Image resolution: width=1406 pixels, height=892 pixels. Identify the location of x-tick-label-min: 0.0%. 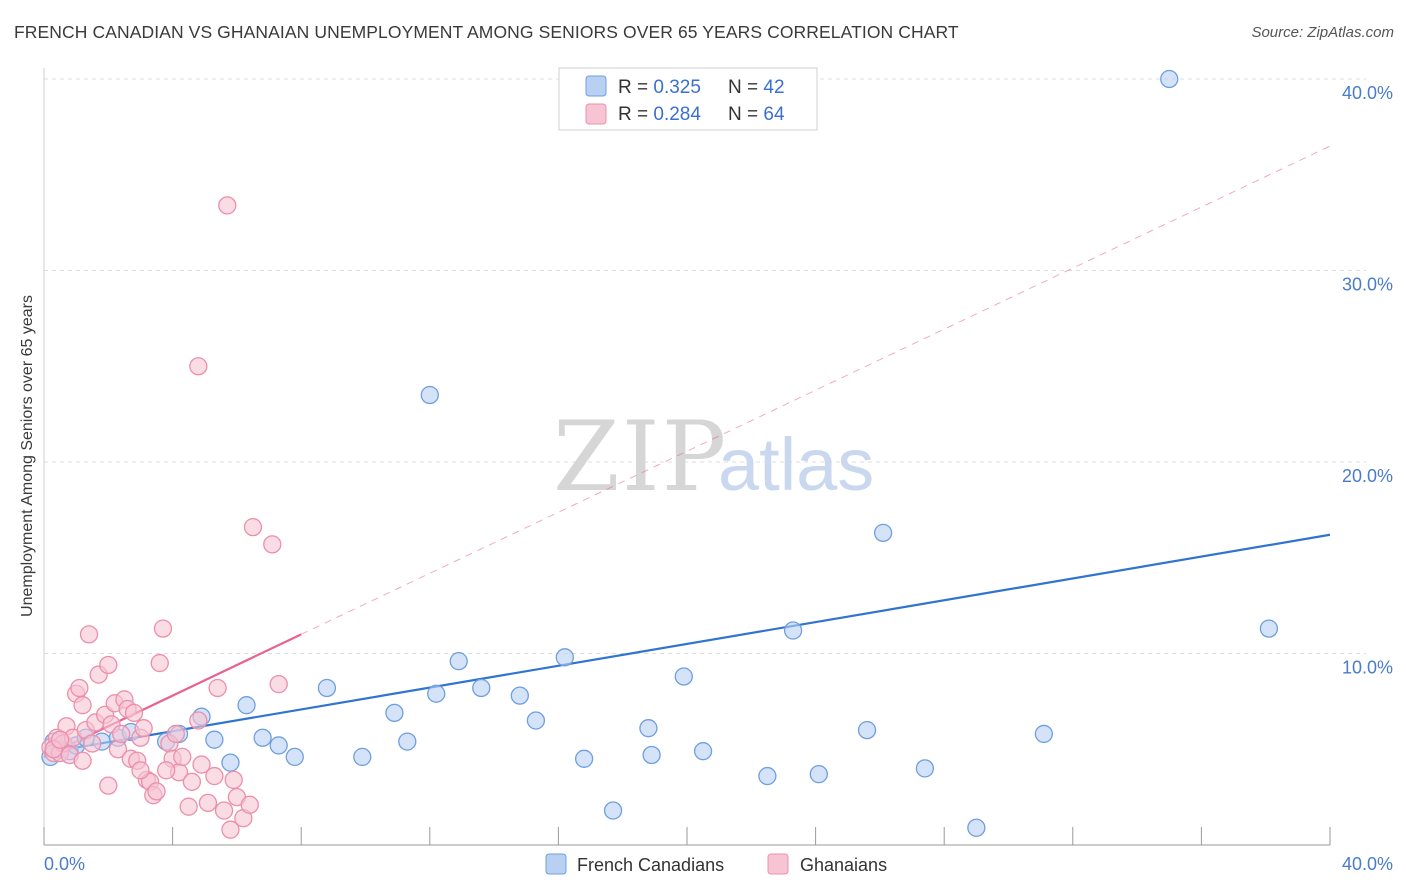
(64, 864).